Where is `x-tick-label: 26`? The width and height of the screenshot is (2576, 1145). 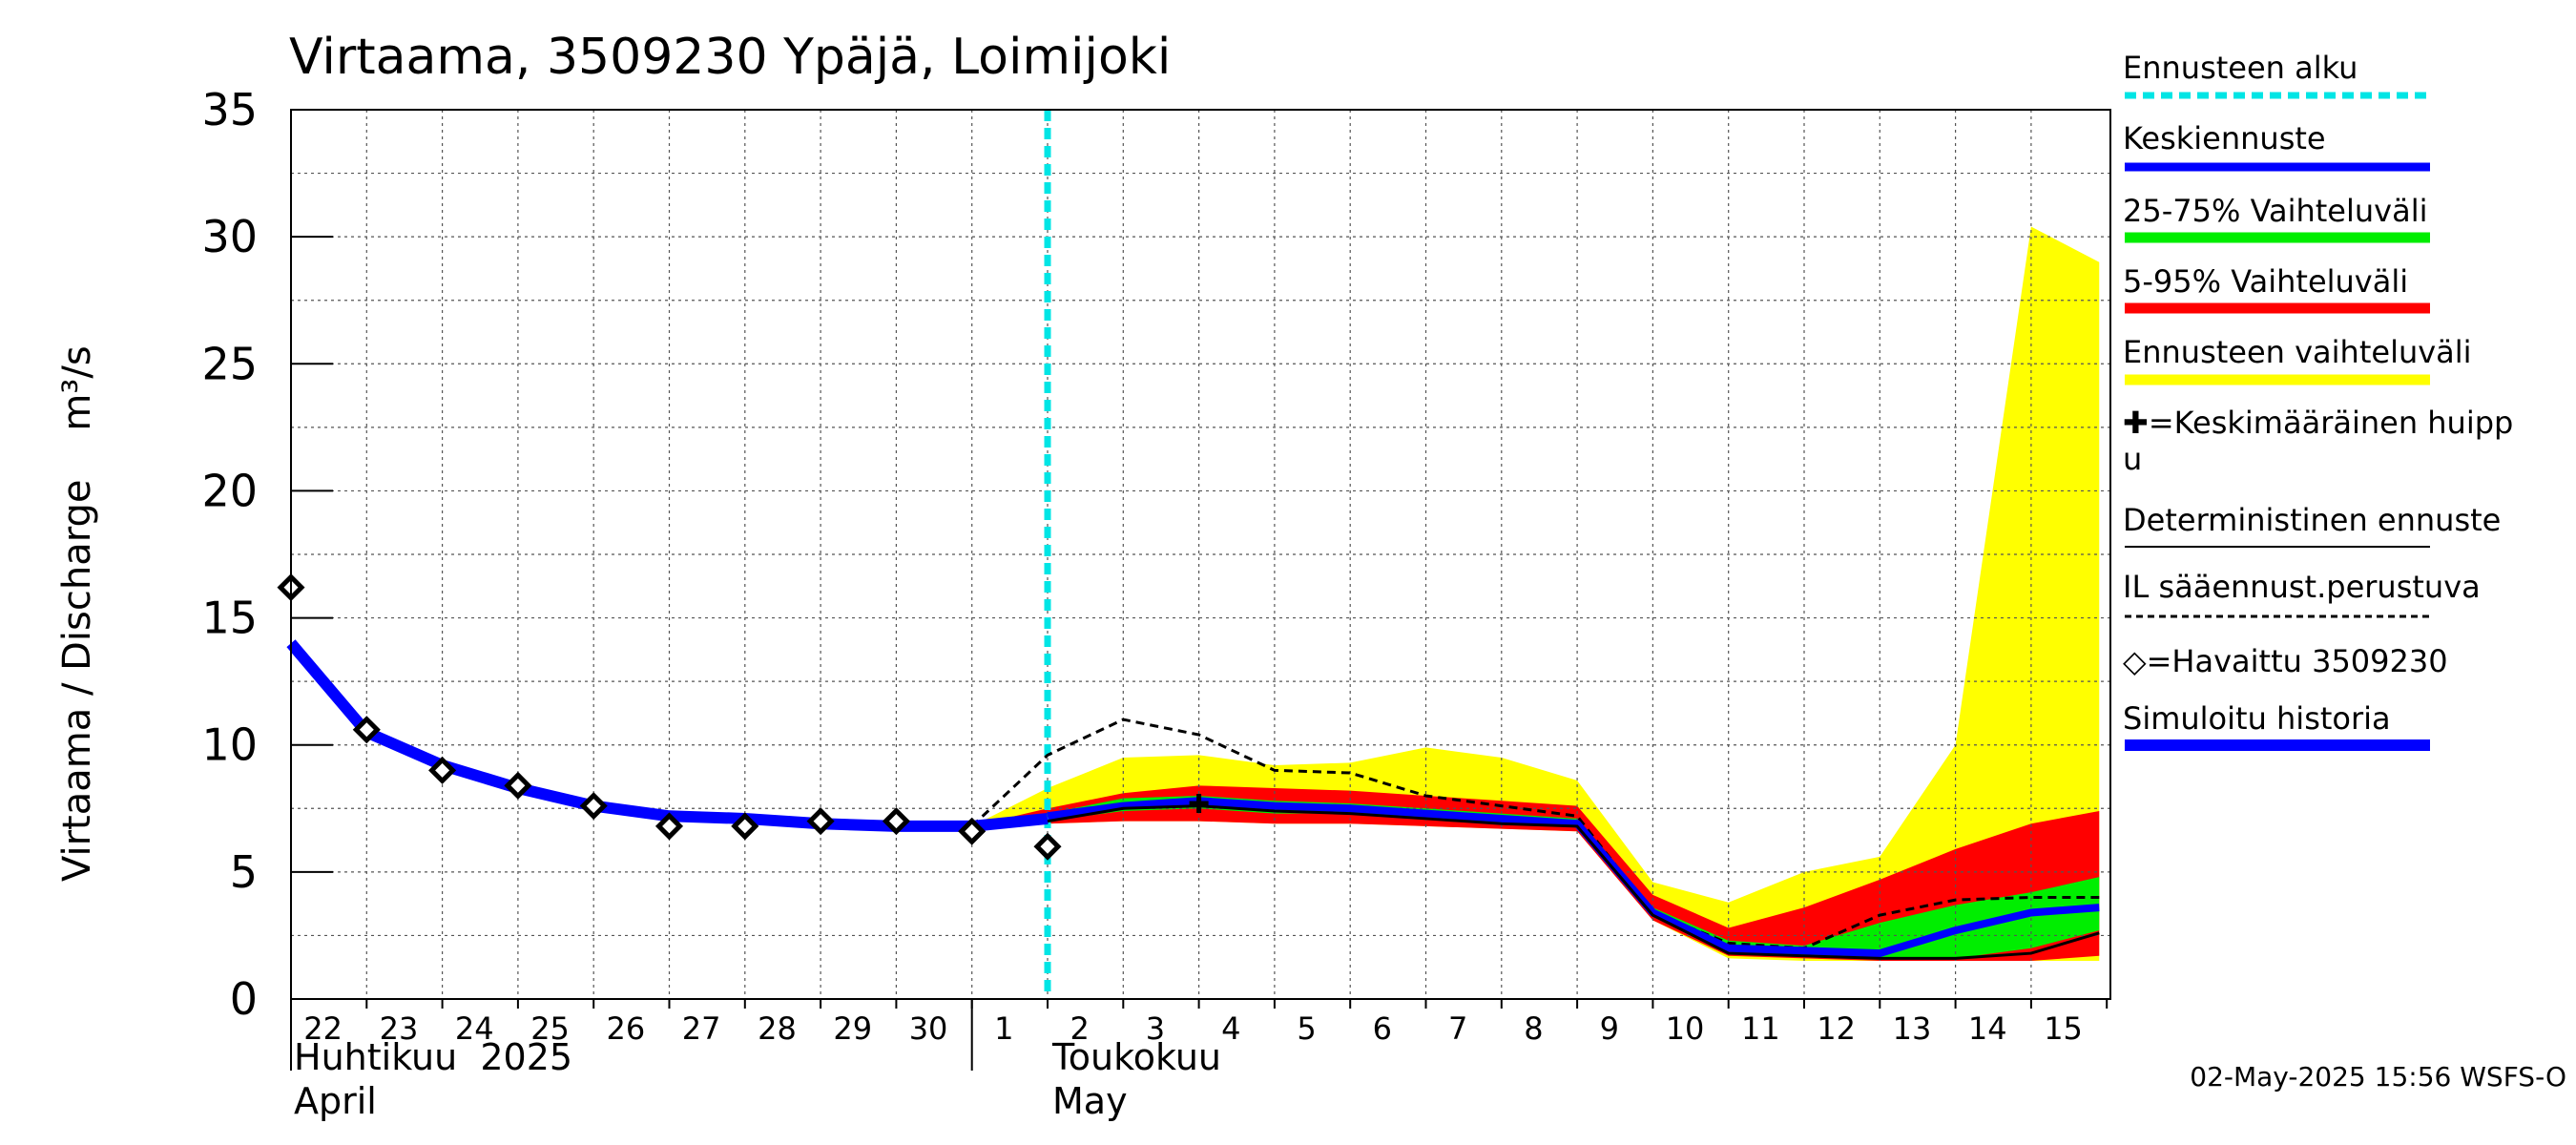 x-tick-label: 26 is located at coordinates (625, 1029).